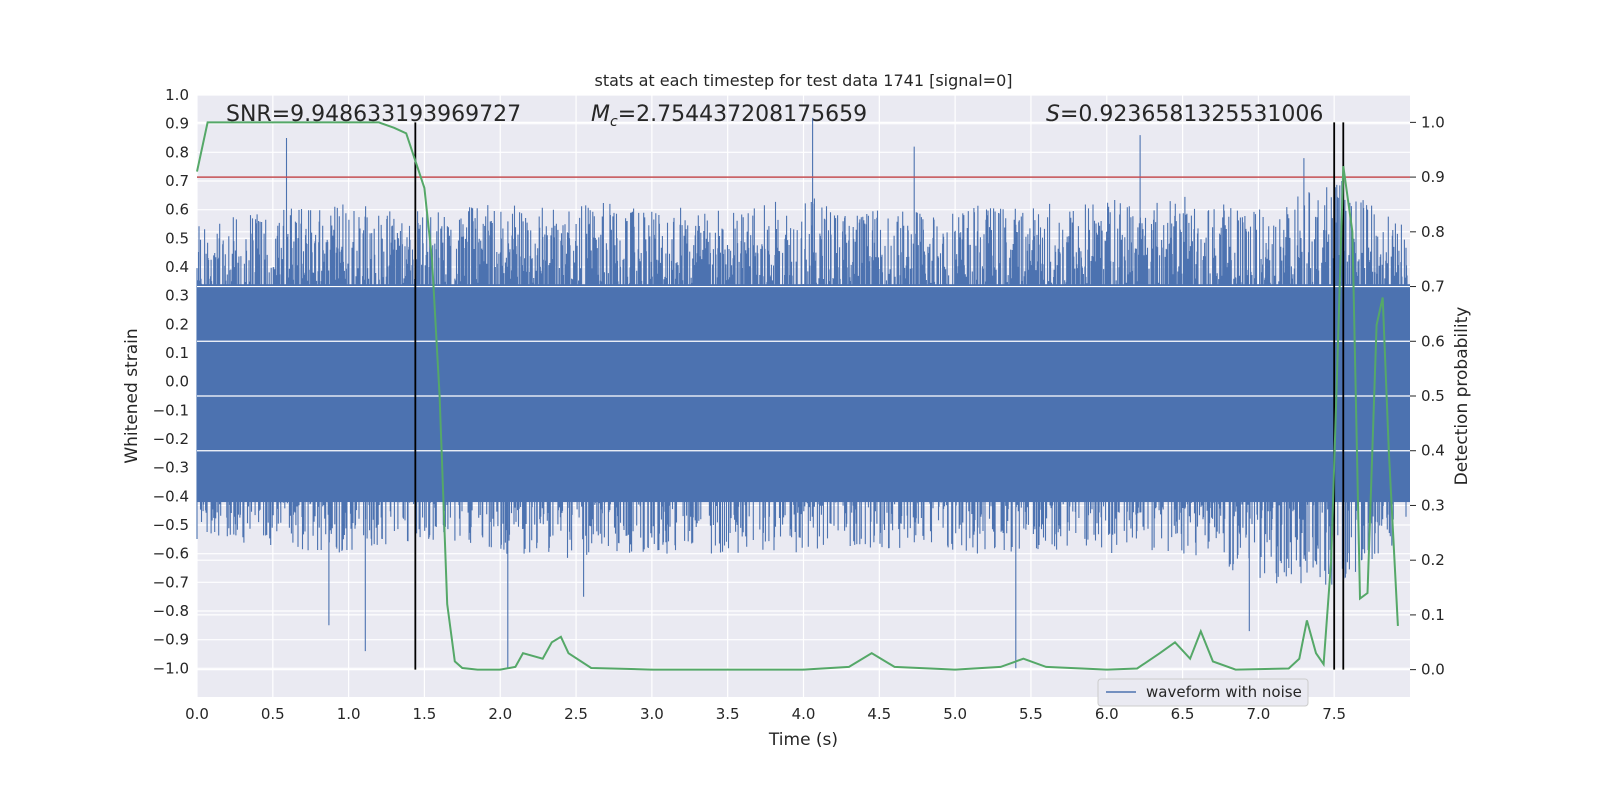 The width and height of the screenshot is (1600, 800). What do you see at coordinates (1433, 232) in the screenshot?
I see `y2-tick-label: 0.8` at bounding box center [1433, 232].